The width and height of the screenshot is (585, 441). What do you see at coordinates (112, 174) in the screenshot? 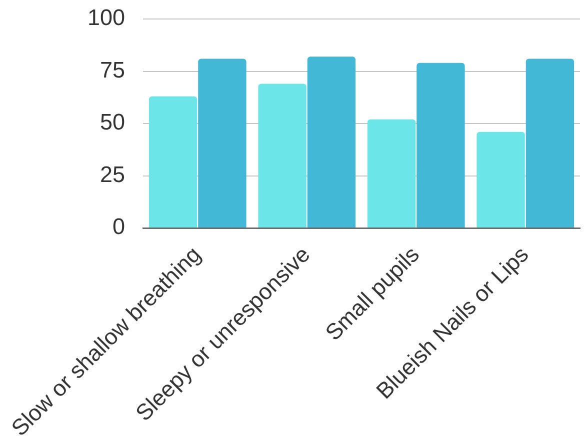
I see `y-tick-label: 25` at bounding box center [112, 174].